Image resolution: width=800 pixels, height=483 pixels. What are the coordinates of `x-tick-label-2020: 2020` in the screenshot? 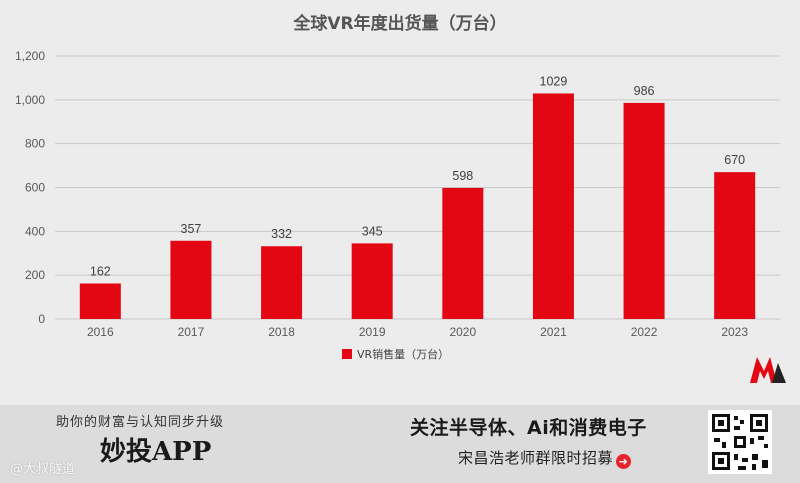 It's located at (462, 332).